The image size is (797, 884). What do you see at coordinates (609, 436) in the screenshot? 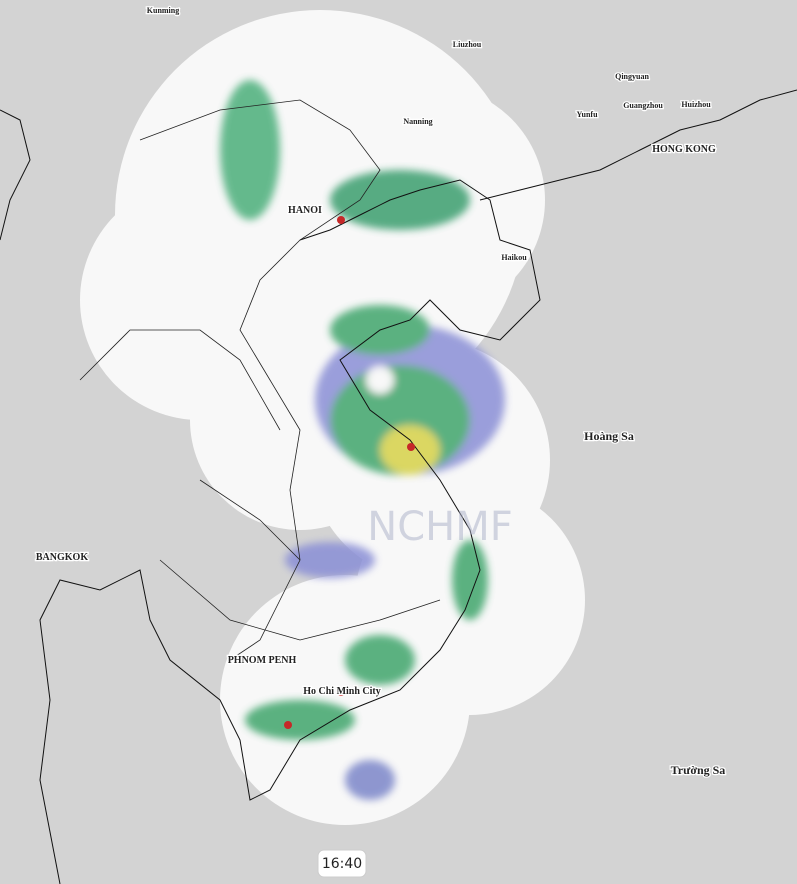
I see `island-label: Hoàng Sa` at bounding box center [609, 436].